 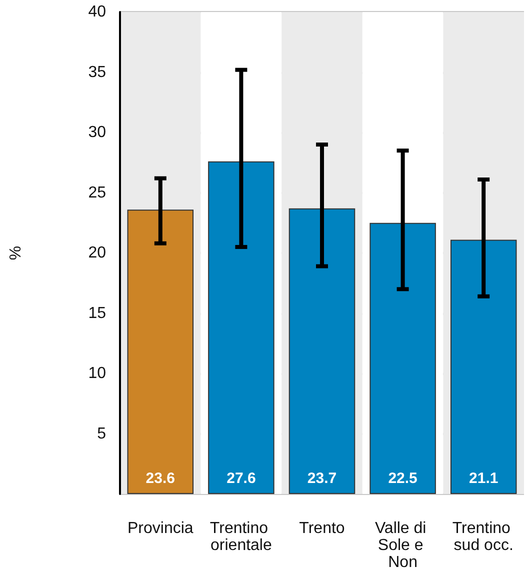 What do you see at coordinates (403, 478) in the screenshot?
I see `data-label: 22.5` at bounding box center [403, 478].